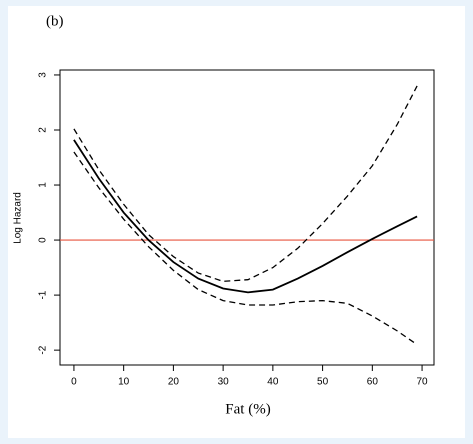 Image resolution: width=473 pixels, height=444 pixels. I want to click on x-tick-label: 40, so click(273, 382).